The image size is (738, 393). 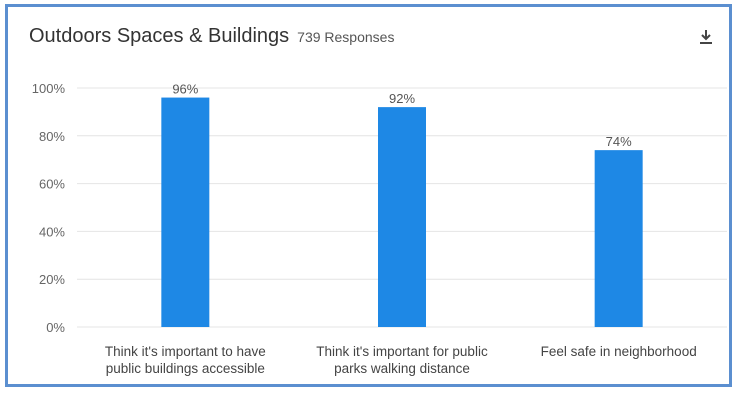 I want to click on download-button, so click(x=706, y=37).